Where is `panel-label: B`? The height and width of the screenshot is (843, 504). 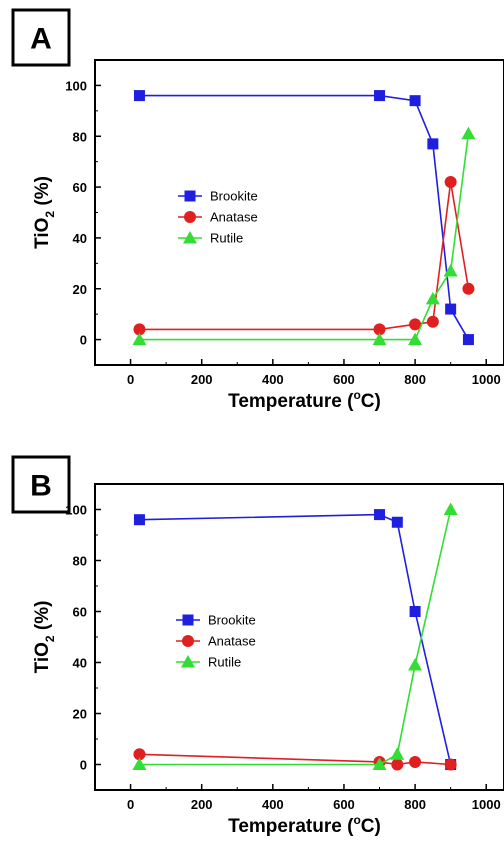 panel-label: B is located at coordinates (41, 486).